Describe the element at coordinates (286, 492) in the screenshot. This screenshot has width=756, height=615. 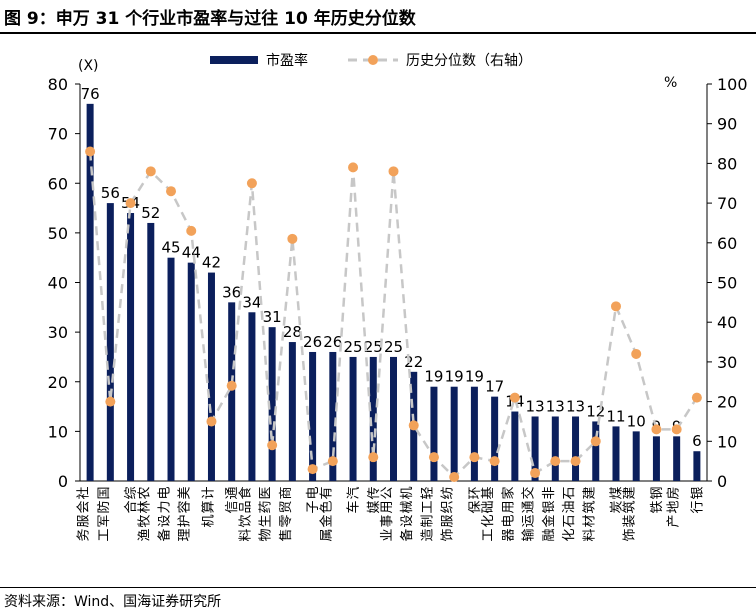
I see `x-tick-label-char: 商` at that location.